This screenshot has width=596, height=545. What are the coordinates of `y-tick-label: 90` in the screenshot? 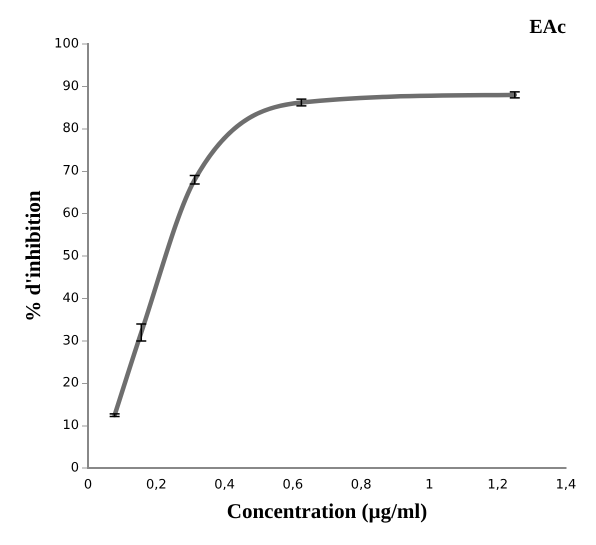 It's located at (71, 86).